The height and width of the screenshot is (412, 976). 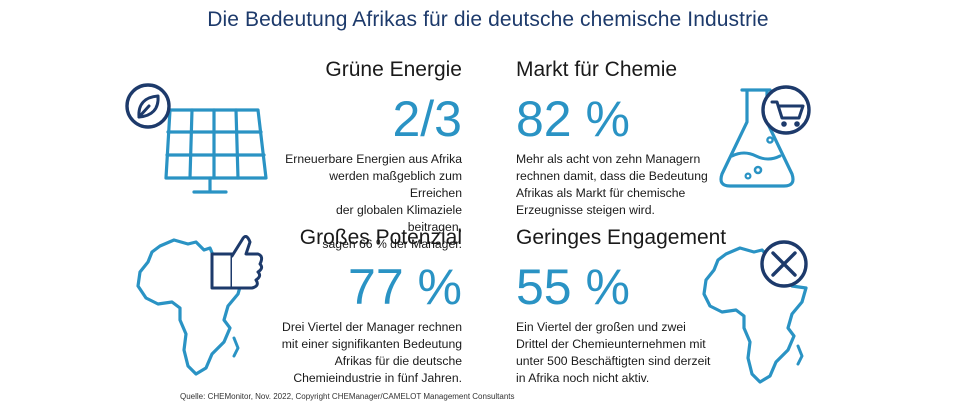 What do you see at coordinates (380, 237) in the screenshot?
I see `card-heading: Großes Potenzial` at bounding box center [380, 237].